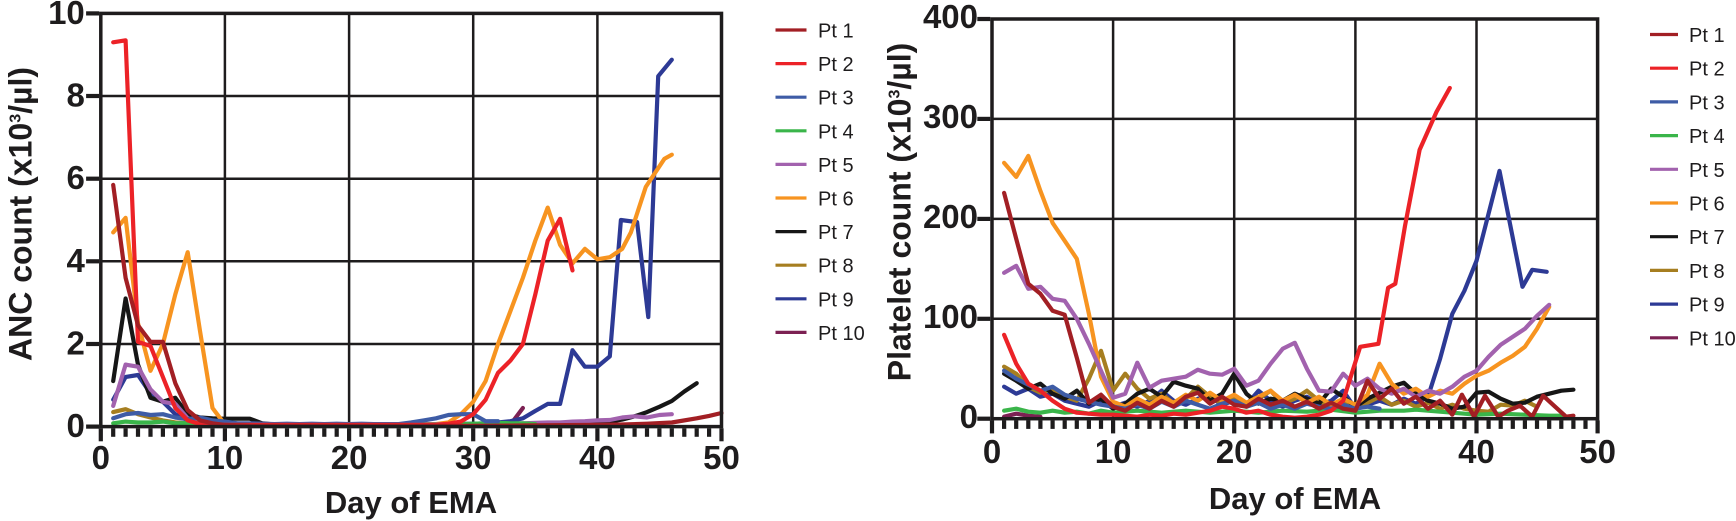  What do you see at coordinates (900, 212) in the screenshot?
I see `svg-text: Platelet count (x103/µl)` at bounding box center [900, 212].